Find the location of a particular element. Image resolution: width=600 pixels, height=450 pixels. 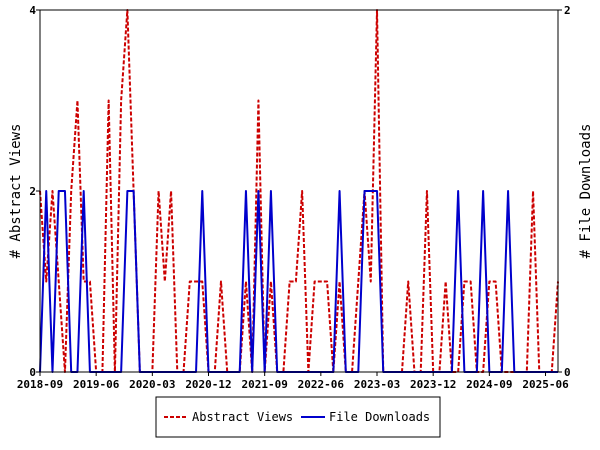

y-axis-title-right: # File Downloads is located at coordinates (586, 191).